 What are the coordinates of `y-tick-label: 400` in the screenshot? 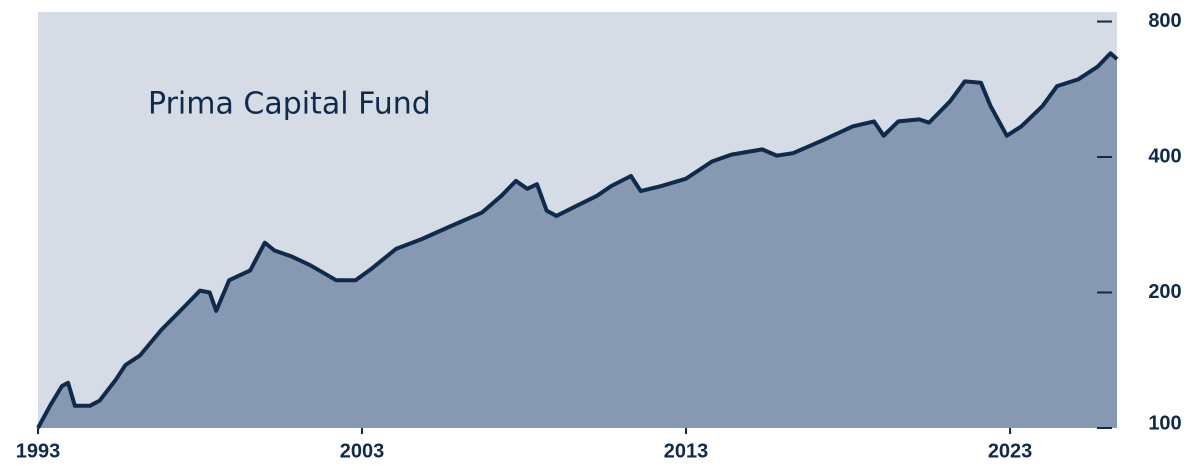 It's located at (1164, 156).